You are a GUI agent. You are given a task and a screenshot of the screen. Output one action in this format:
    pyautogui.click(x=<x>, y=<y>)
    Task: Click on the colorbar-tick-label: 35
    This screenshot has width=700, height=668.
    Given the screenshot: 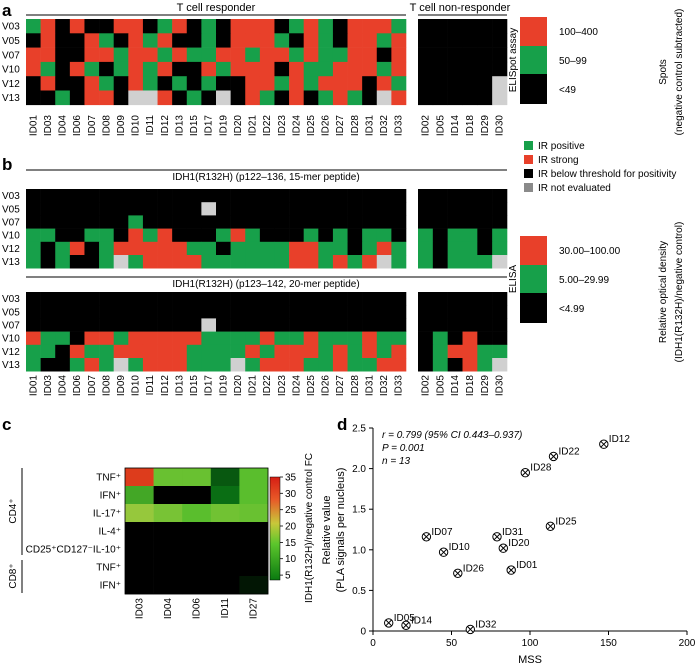 What is the action you would take?
    pyautogui.click(x=291, y=478)
    